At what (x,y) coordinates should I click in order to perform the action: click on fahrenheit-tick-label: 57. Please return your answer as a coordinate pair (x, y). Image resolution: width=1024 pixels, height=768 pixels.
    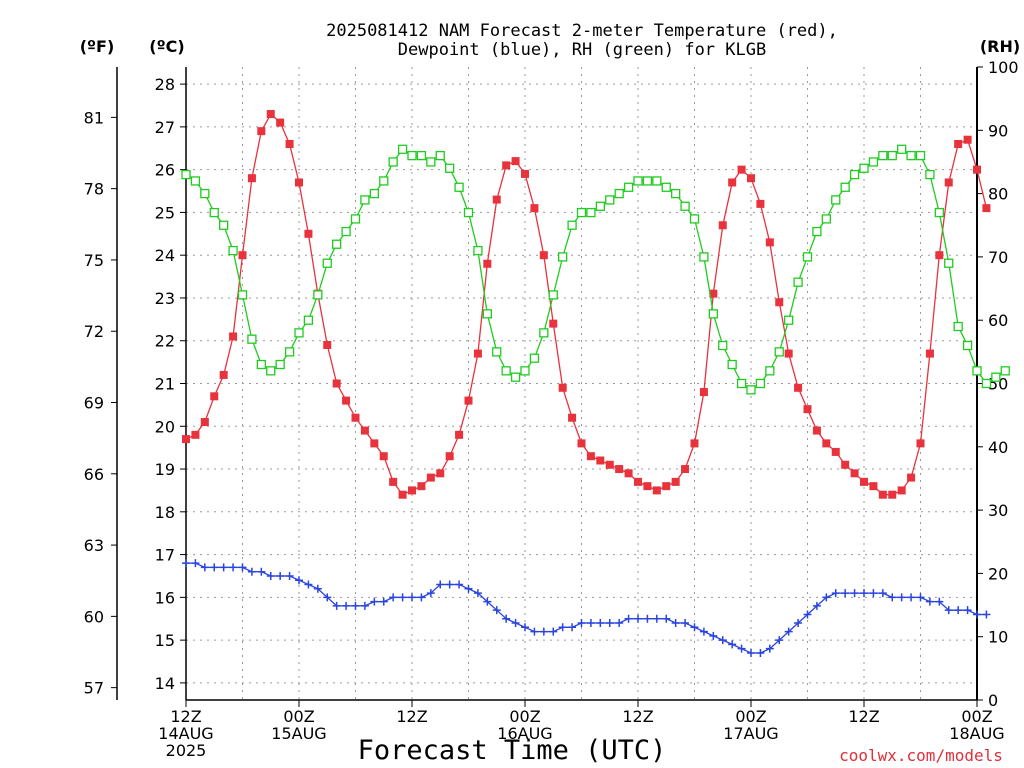
    Looking at the image, I should click on (94, 688).